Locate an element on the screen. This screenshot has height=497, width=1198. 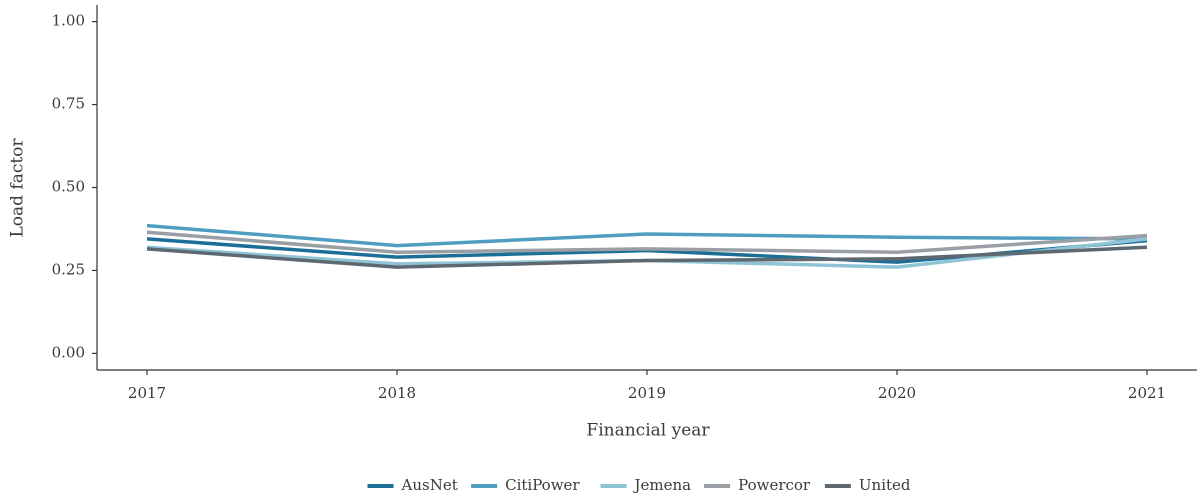
x-tick-label: 2017 is located at coordinates (147, 393).